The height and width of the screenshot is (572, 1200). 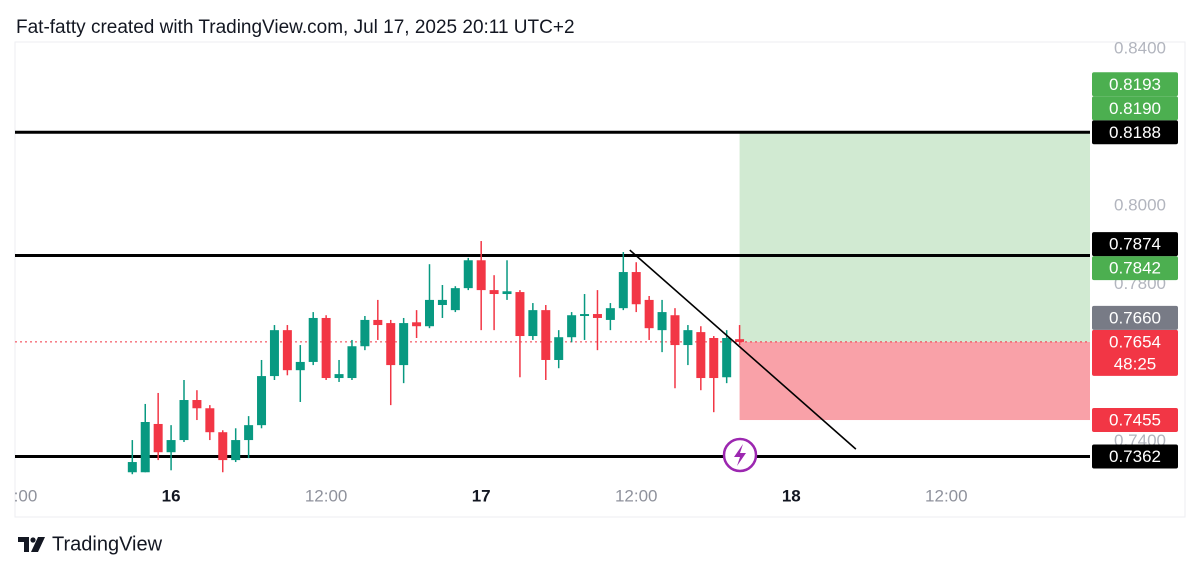 I want to click on price-label: 0.7842, so click(x=1135, y=268).